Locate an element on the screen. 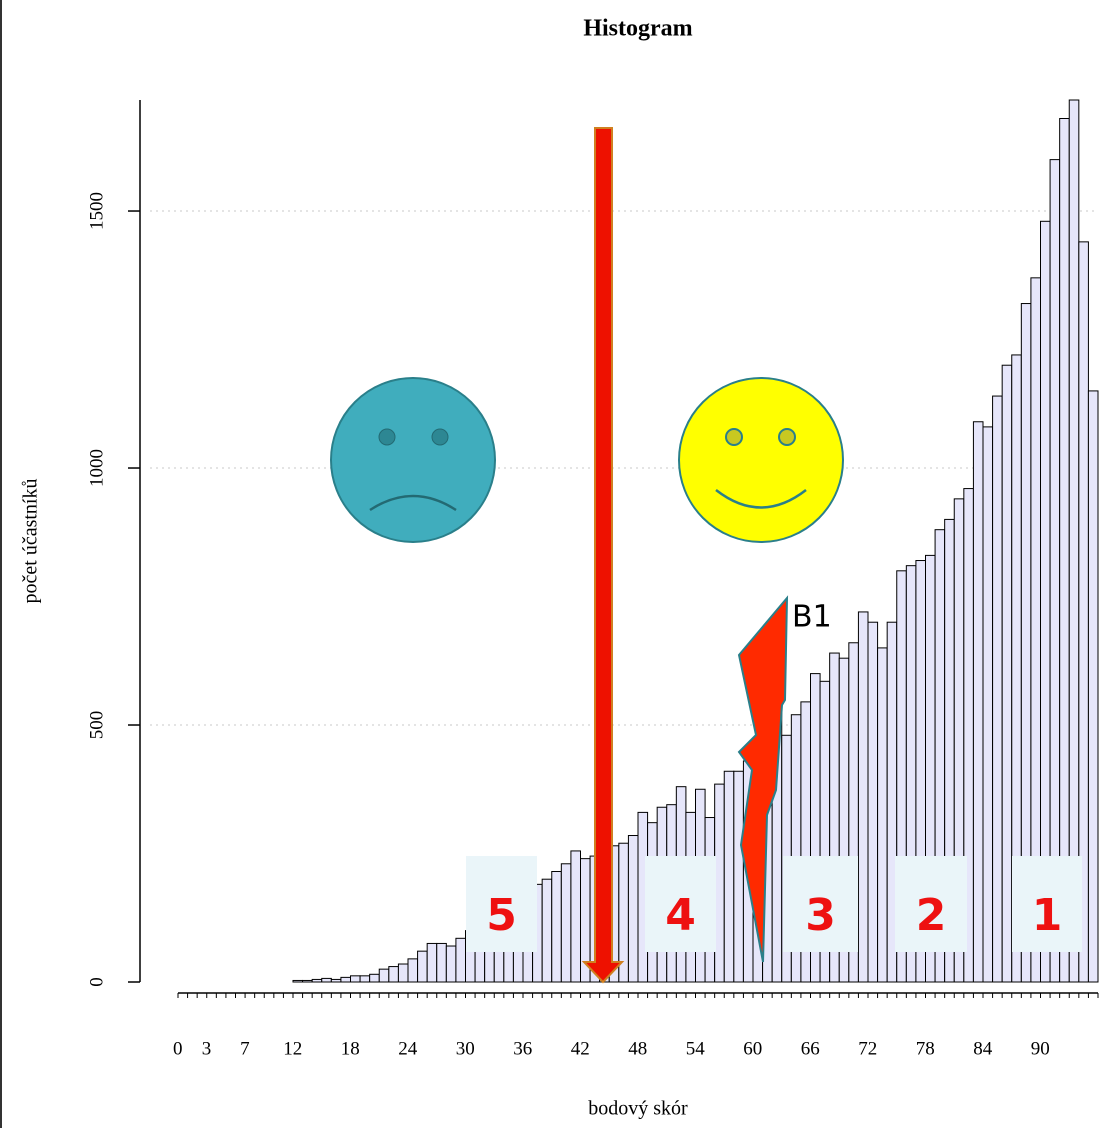 The height and width of the screenshot is (1128, 1102). chart-title: Histogram is located at coordinates (637, 29).